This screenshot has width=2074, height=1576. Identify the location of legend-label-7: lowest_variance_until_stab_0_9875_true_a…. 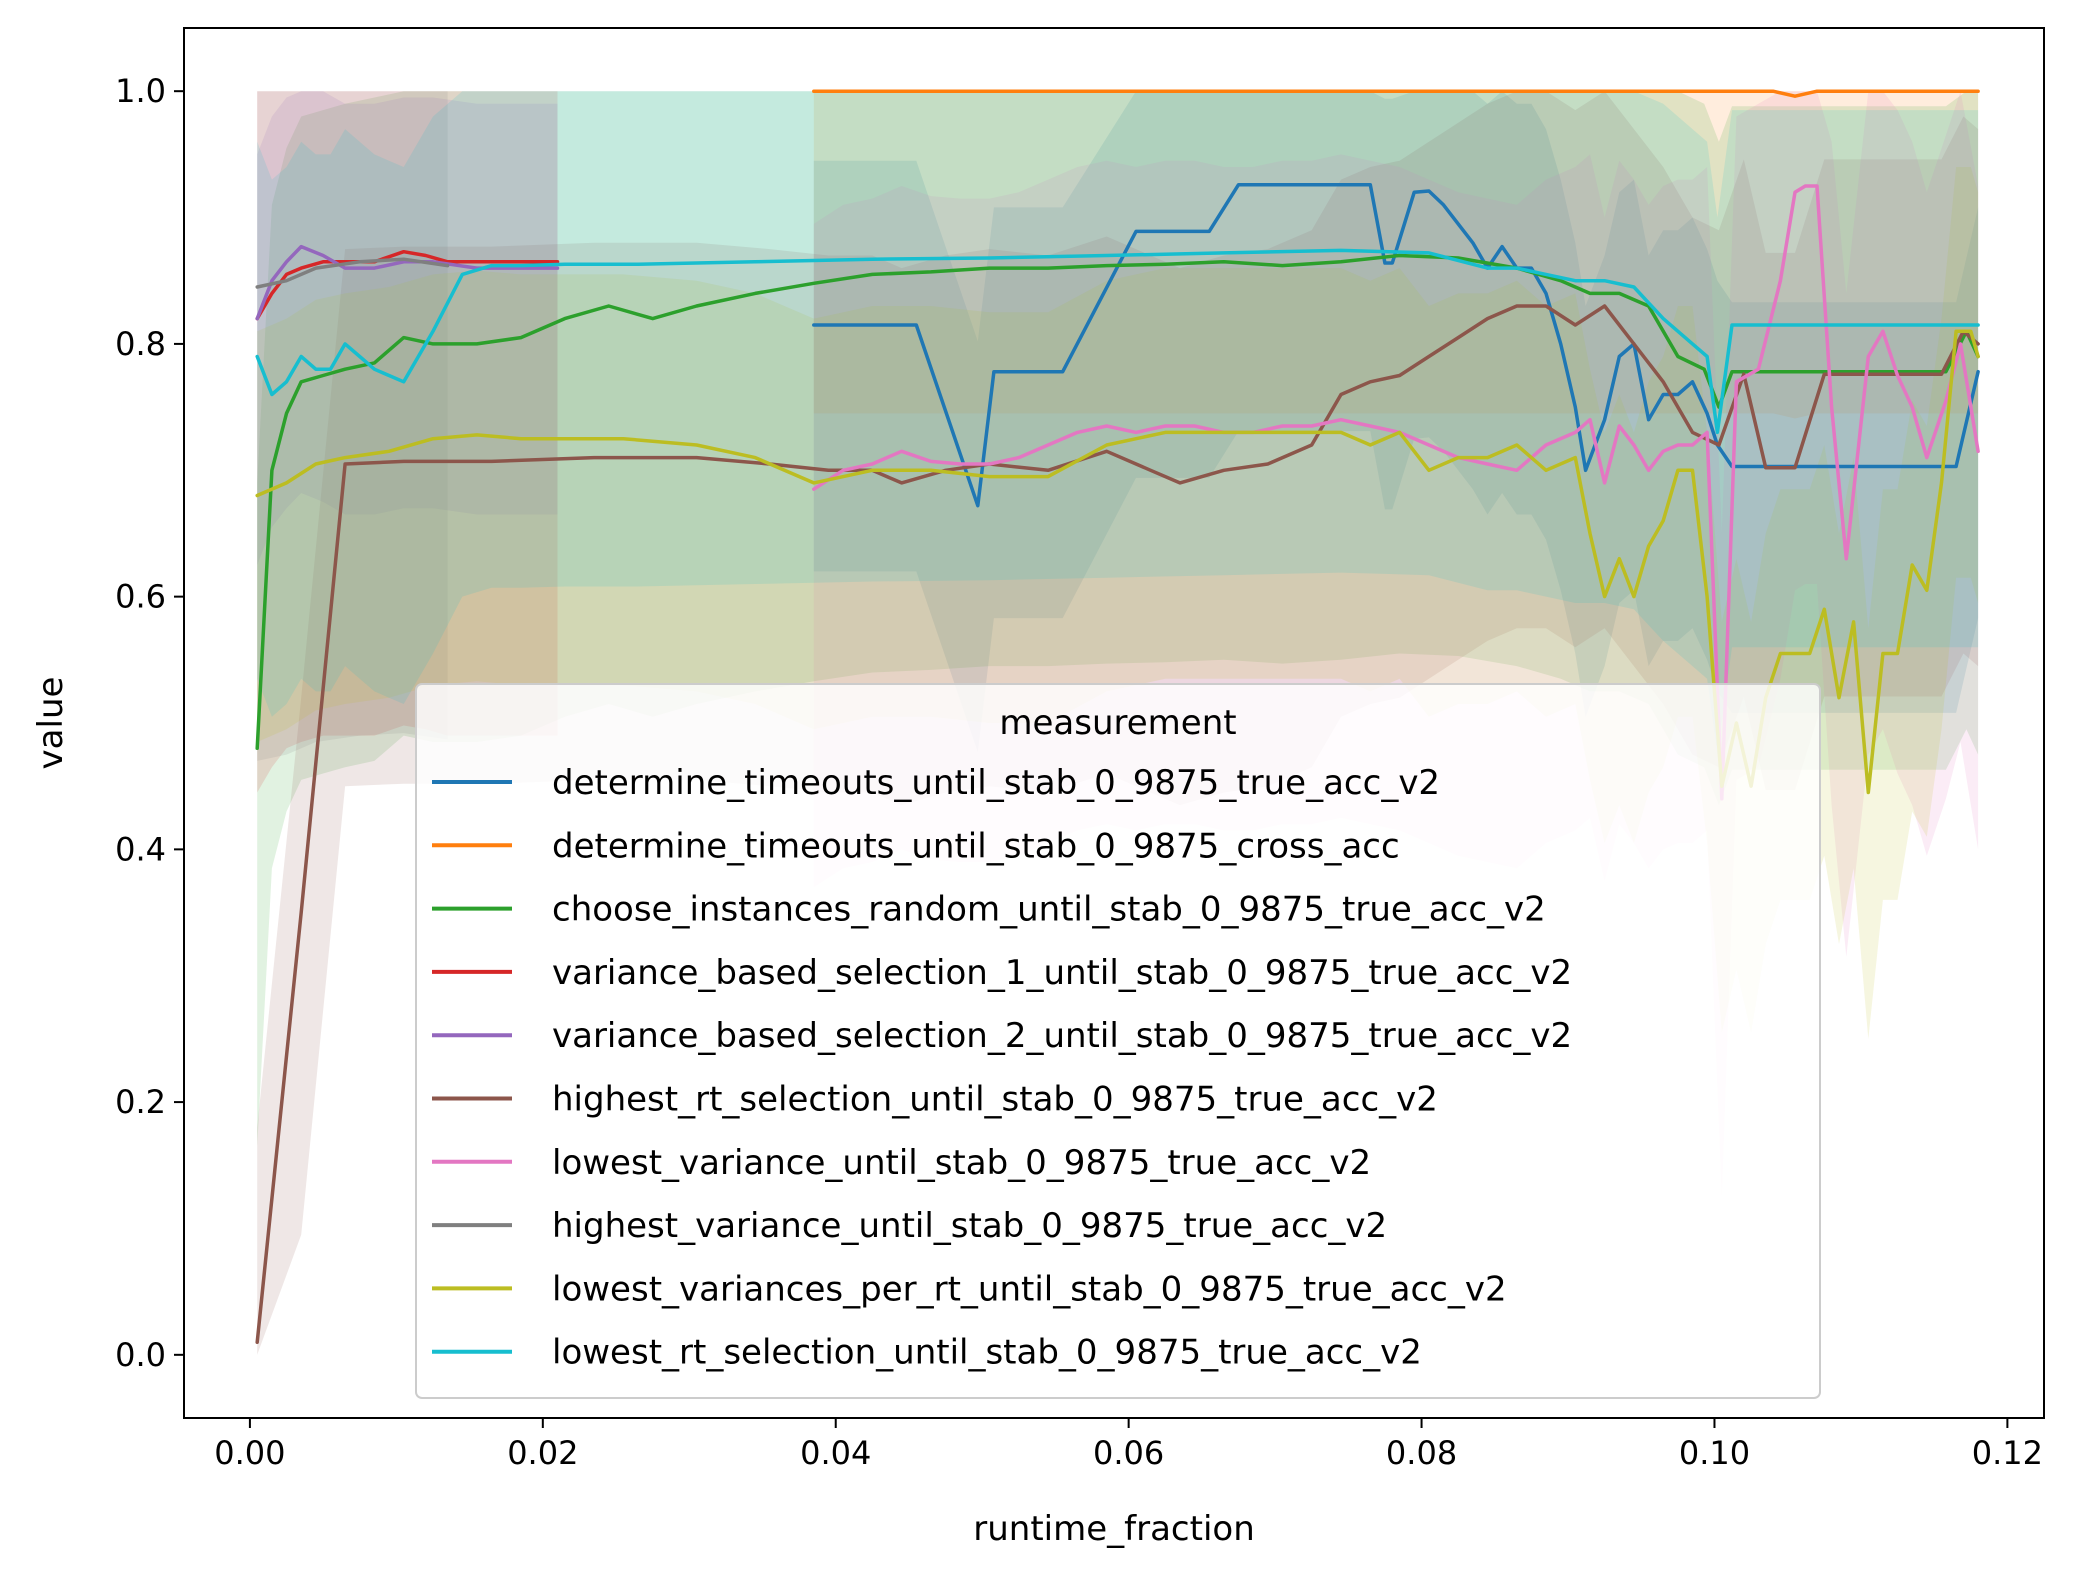
(961, 1163).